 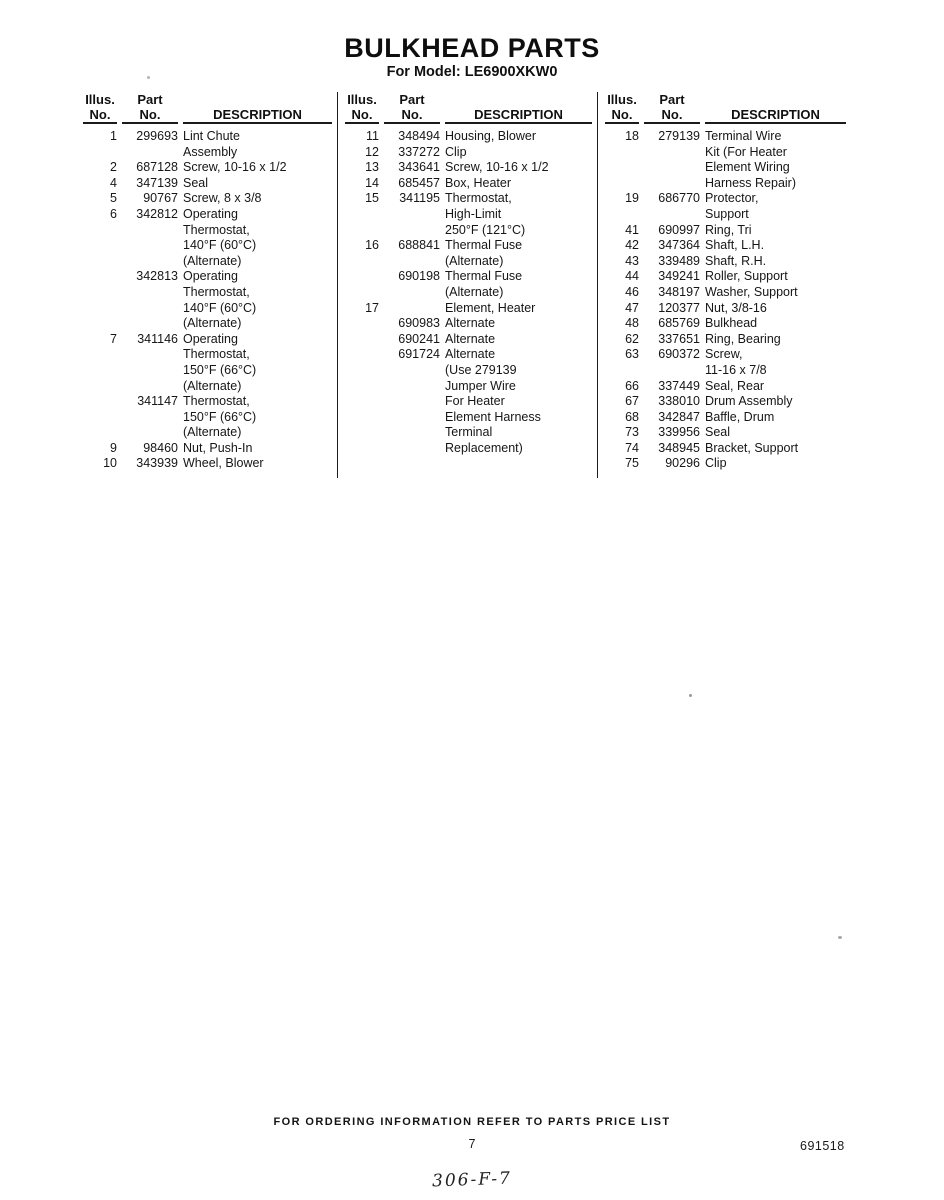 What do you see at coordinates (207, 134) in the screenshot?
I see `part-row: 1 299693 Lint Chute` at bounding box center [207, 134].